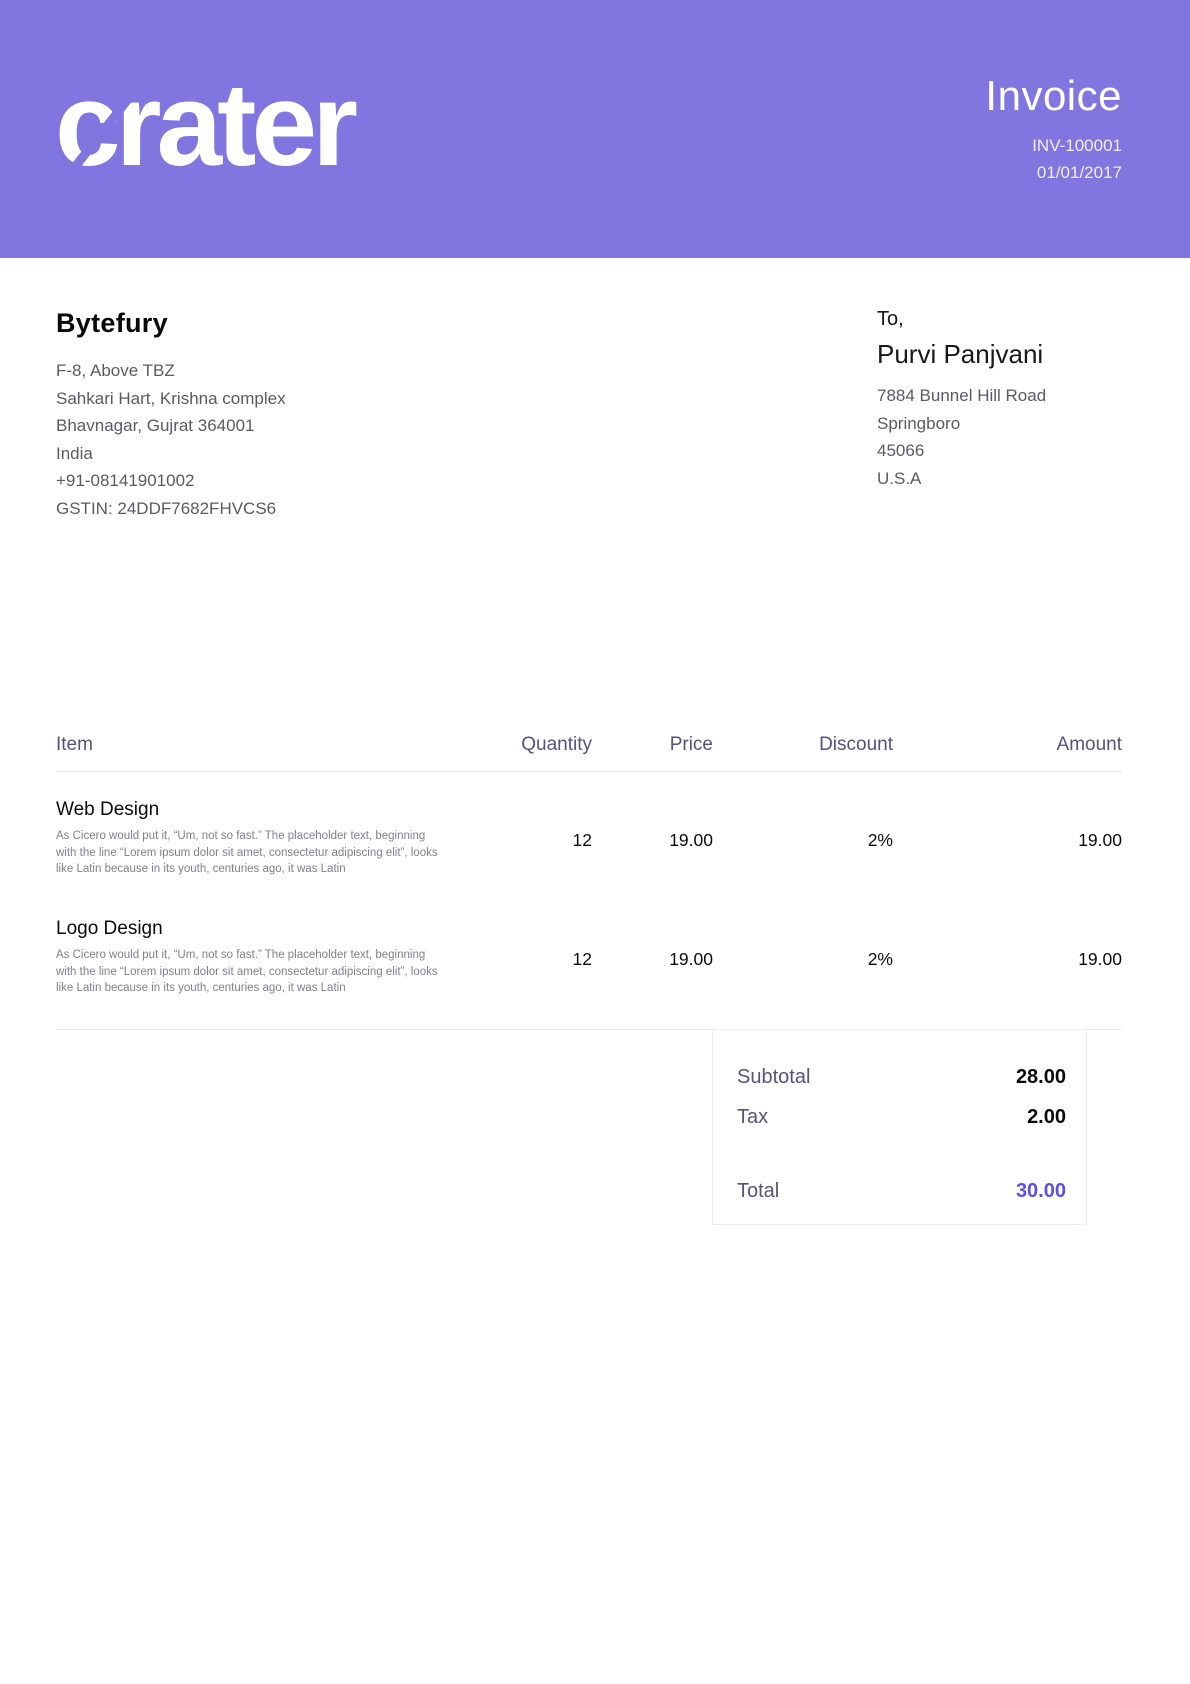  What do you see at coordinates (1053, 95) in the screenshot?
I see `invoice-title: Invoice` at bounding box center [1053, 95].